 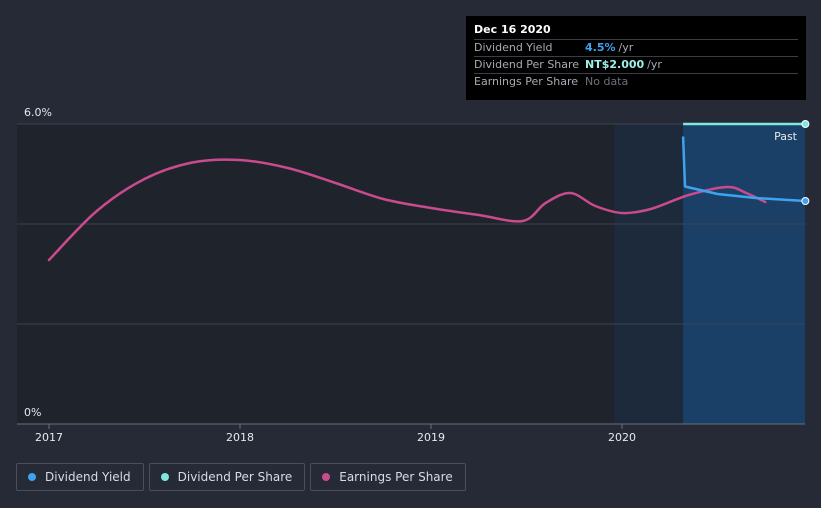 I want to click on earnings-per-share-dot-icon, so click(x=326, y=477).